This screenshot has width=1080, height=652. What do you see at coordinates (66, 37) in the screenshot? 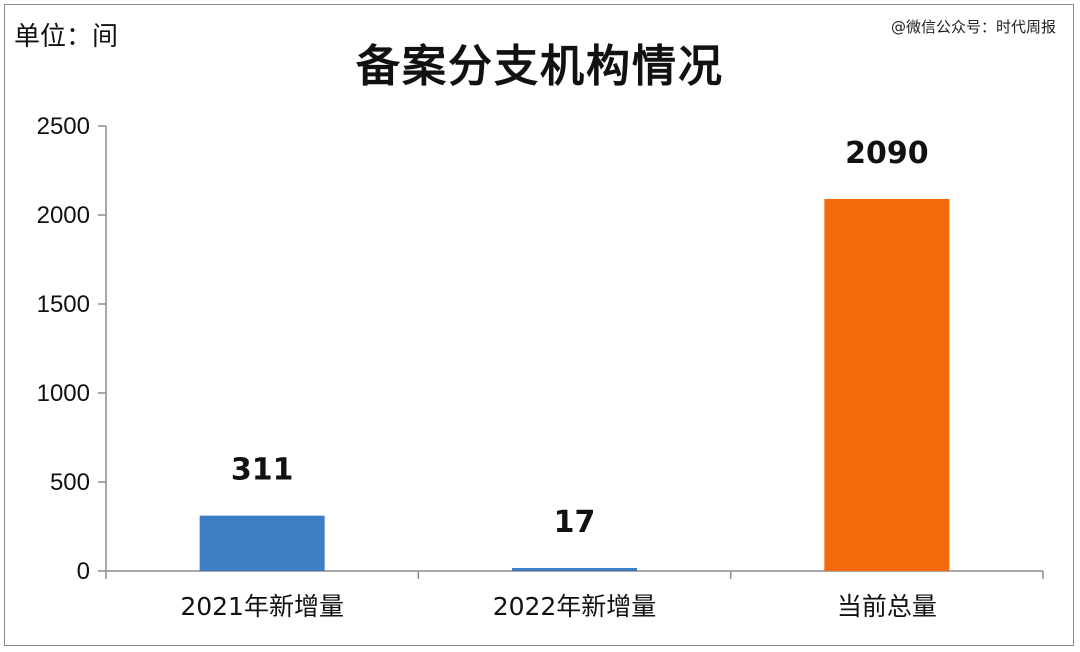
I see `unit-label: 单位：间` at bounding box center [66, 37].